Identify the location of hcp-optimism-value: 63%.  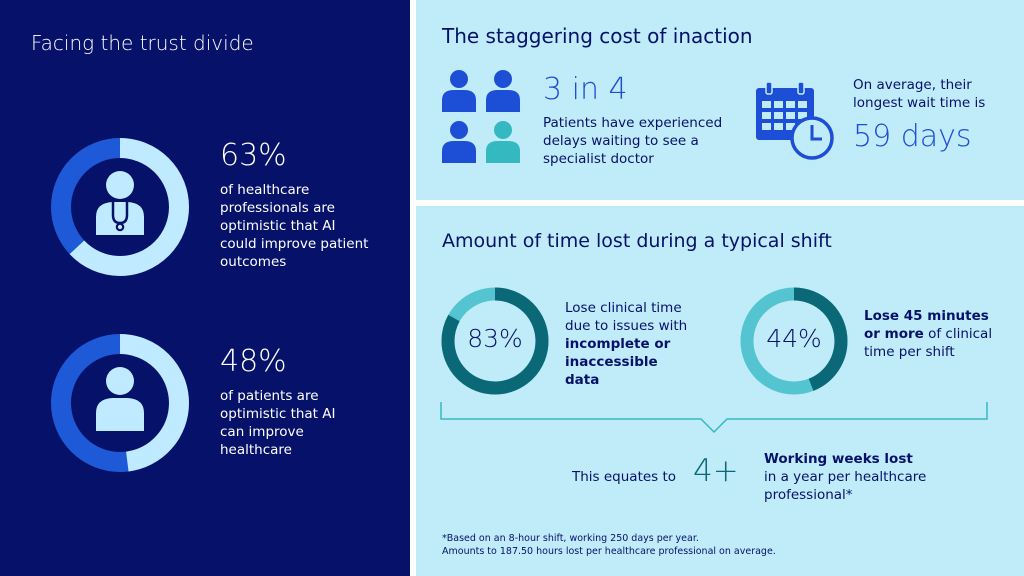
(253, 155).